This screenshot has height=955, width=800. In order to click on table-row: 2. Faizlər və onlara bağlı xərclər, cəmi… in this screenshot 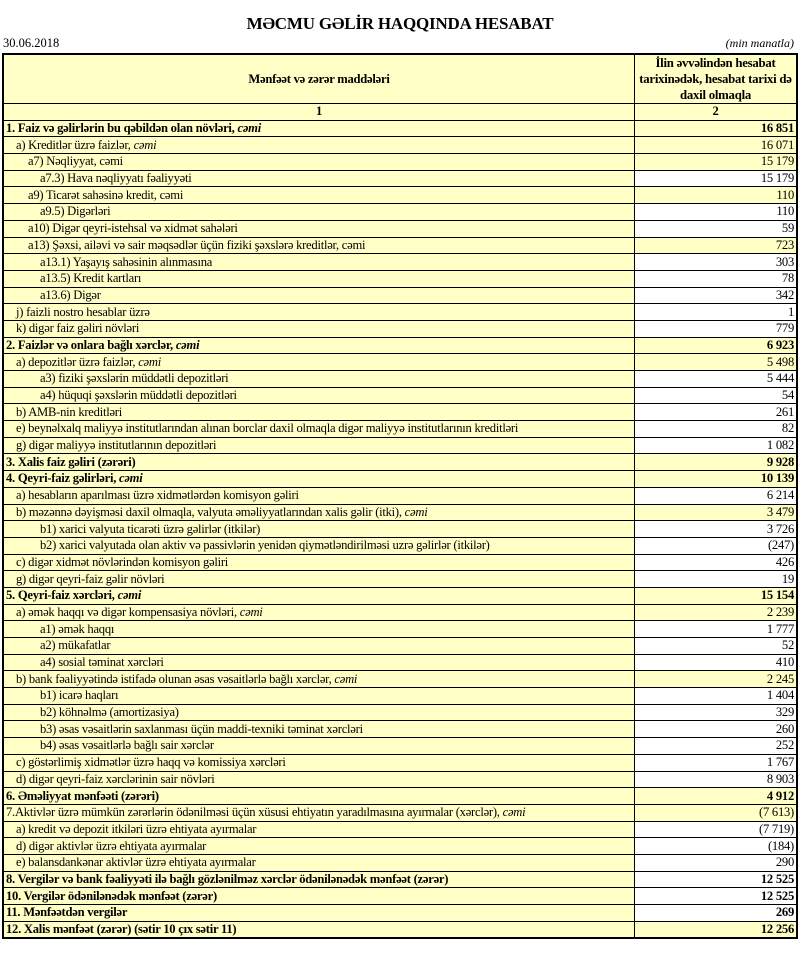, I will do `click(400, 345)`.